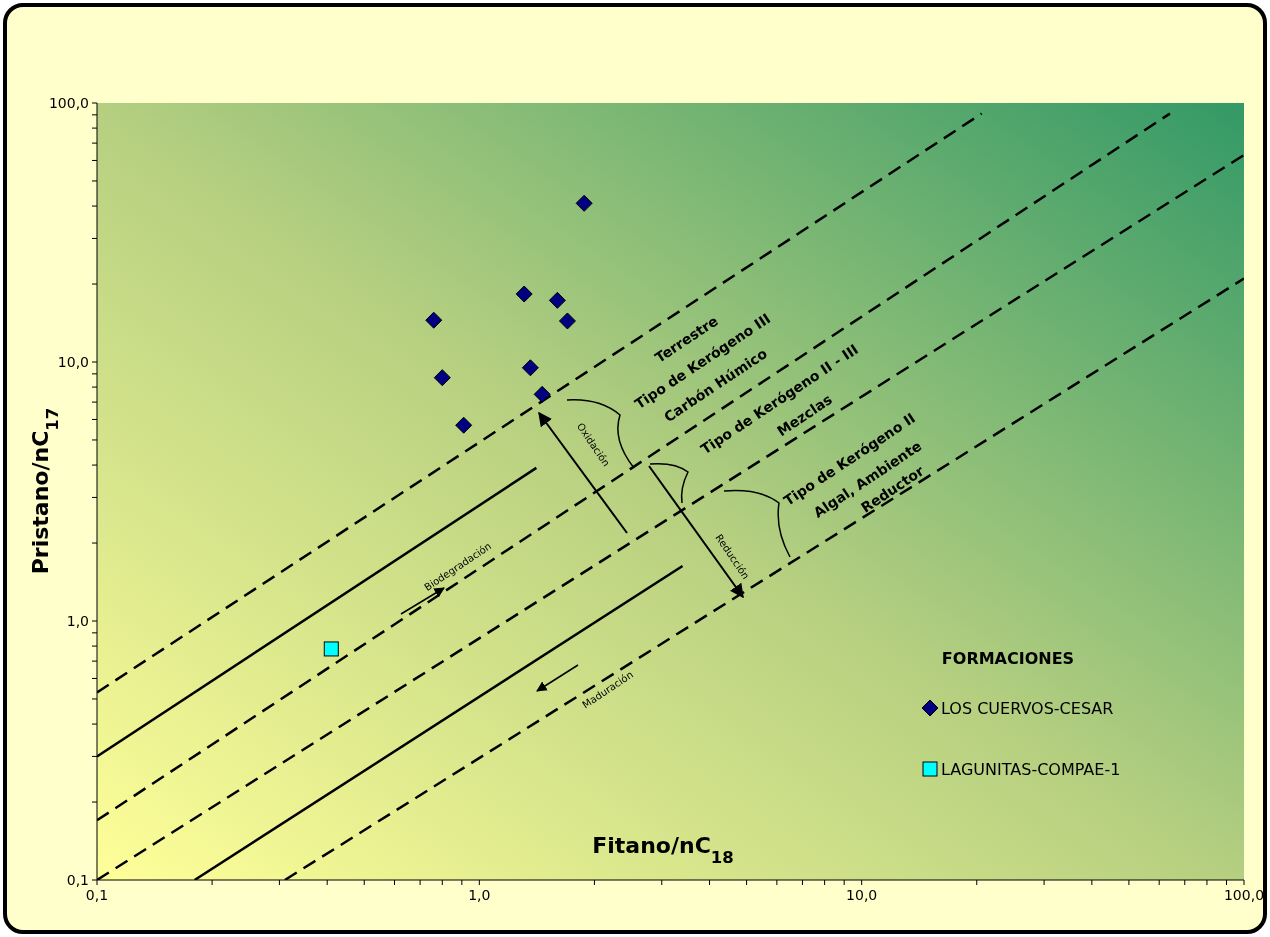 This screenshot has width=1270, height=937. I want to click on y-tick-label: 100,0, so click(68, 103).